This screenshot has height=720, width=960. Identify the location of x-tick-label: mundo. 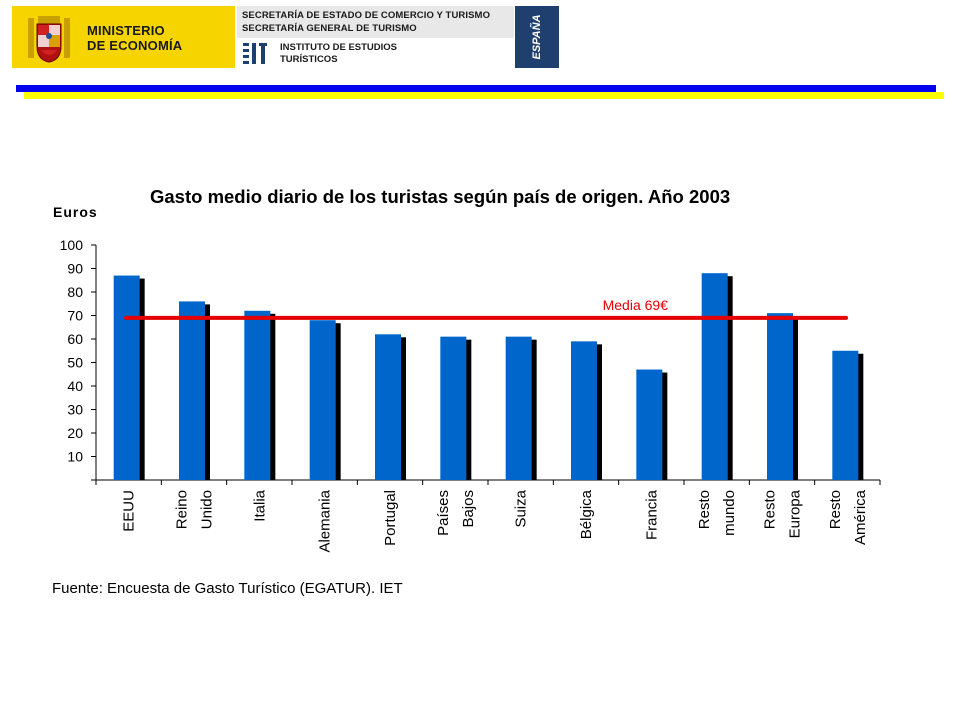
(729, 513).